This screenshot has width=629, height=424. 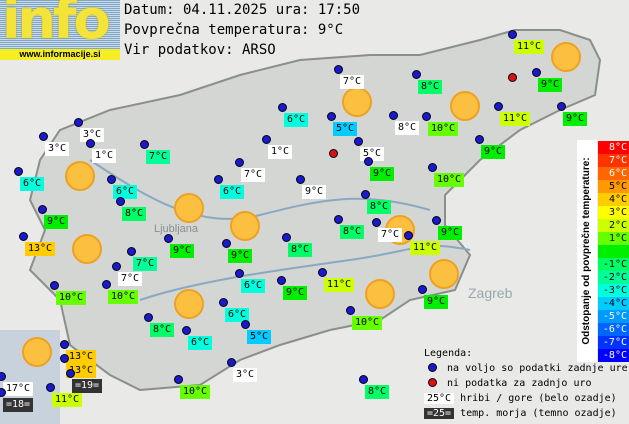 I want to click on logo: info www.informacije.si, so click(x=60, y=30).